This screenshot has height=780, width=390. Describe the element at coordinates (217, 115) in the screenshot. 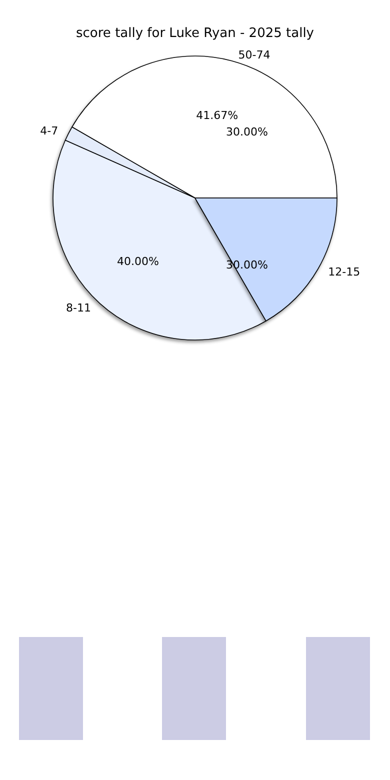

I see `data-label: 41.67%` at that location.